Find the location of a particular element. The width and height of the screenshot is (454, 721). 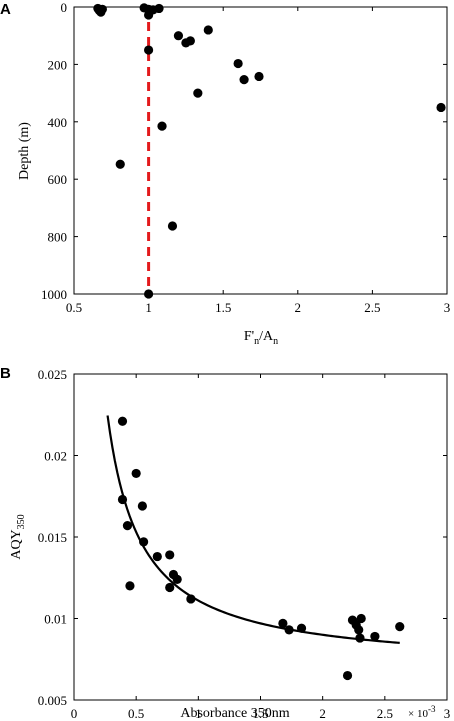

panel-a-x-tick-label: 0.5 is located at coordinates (74, 307).